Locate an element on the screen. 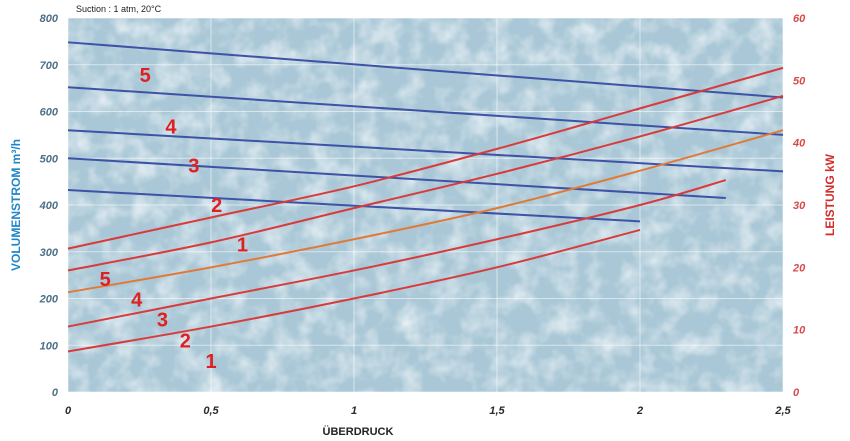 Image resolution: width=850 pixels, height=441 pixels. x-tick-label: 0 is located at coordinates (68, 411).